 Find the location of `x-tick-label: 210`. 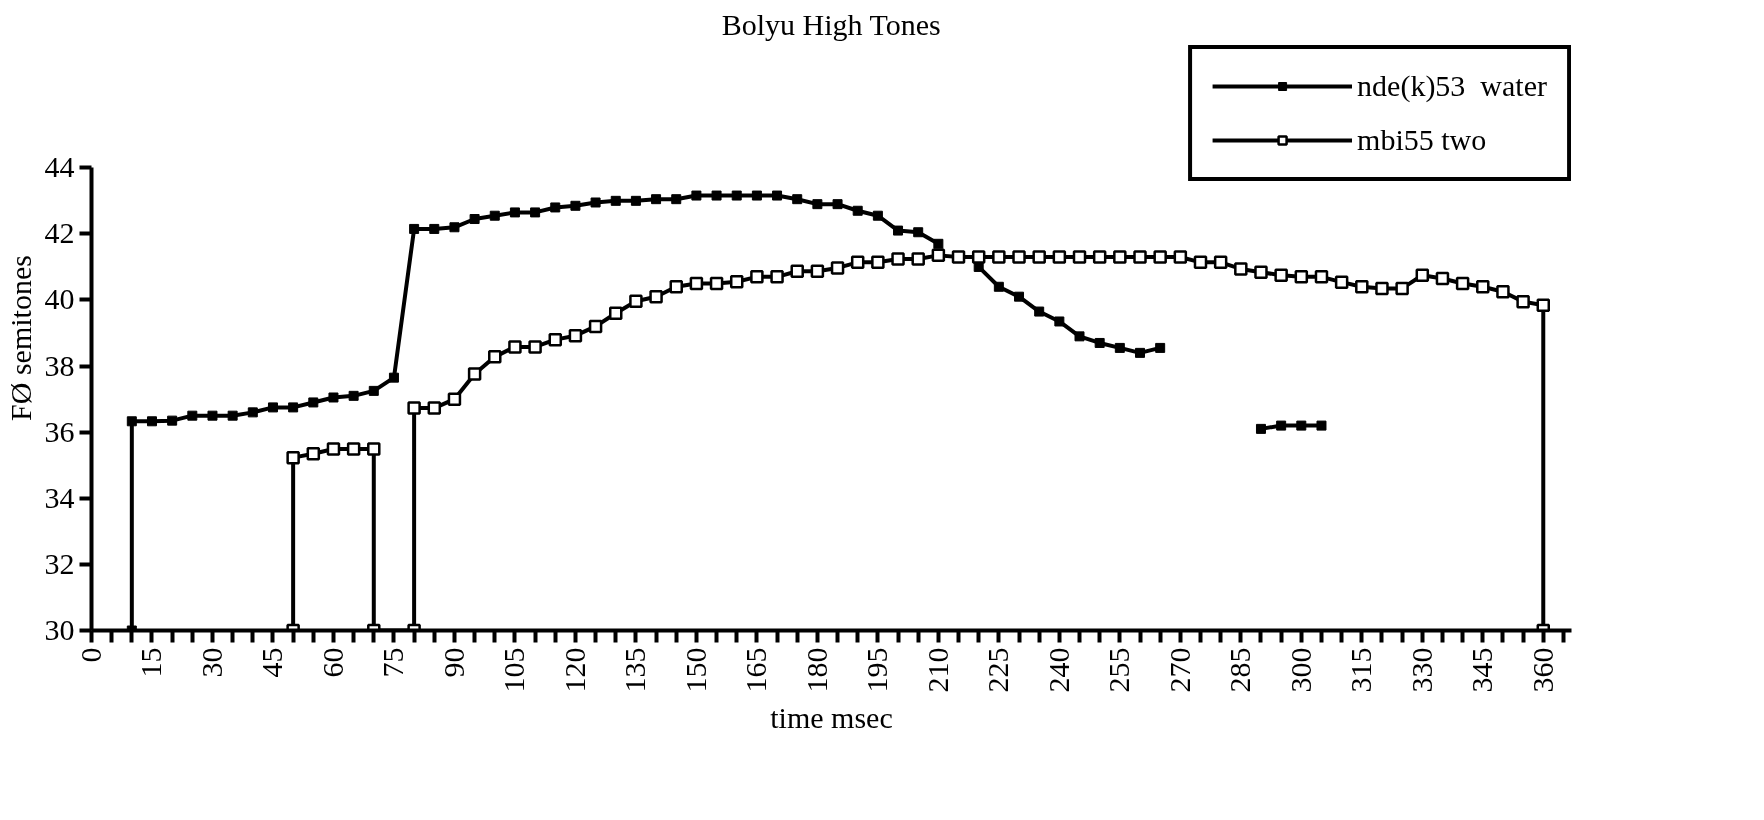

x-tick-label: 210 is located at coordinates (937, 670).